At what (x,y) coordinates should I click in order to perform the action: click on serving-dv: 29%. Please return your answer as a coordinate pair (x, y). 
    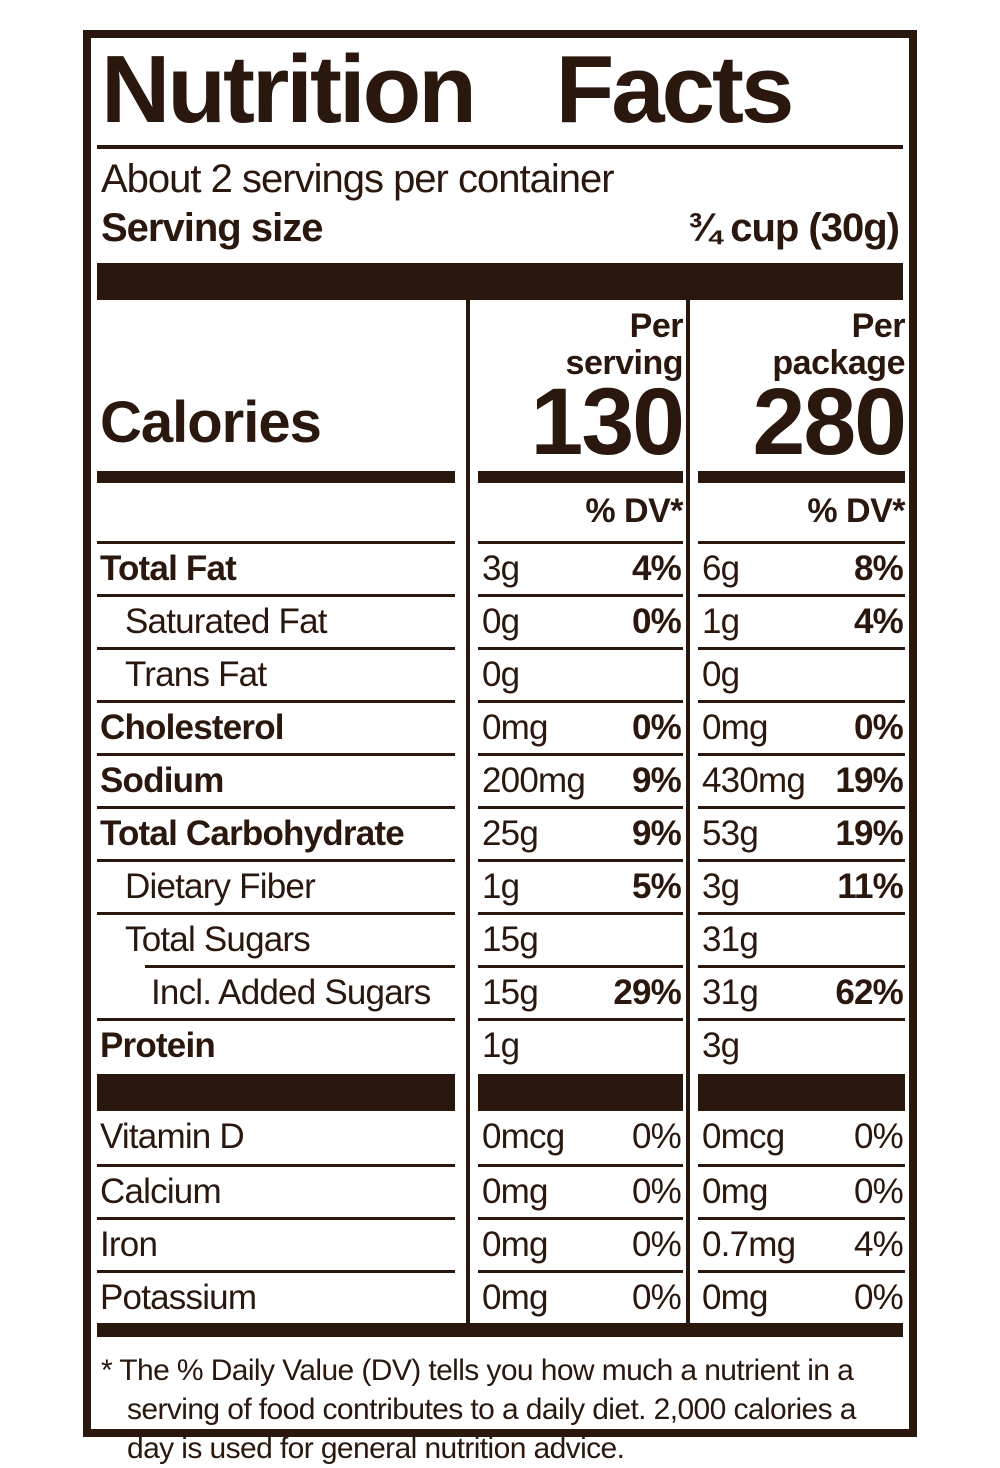
    Looking at the image, I should click on (647, 992).